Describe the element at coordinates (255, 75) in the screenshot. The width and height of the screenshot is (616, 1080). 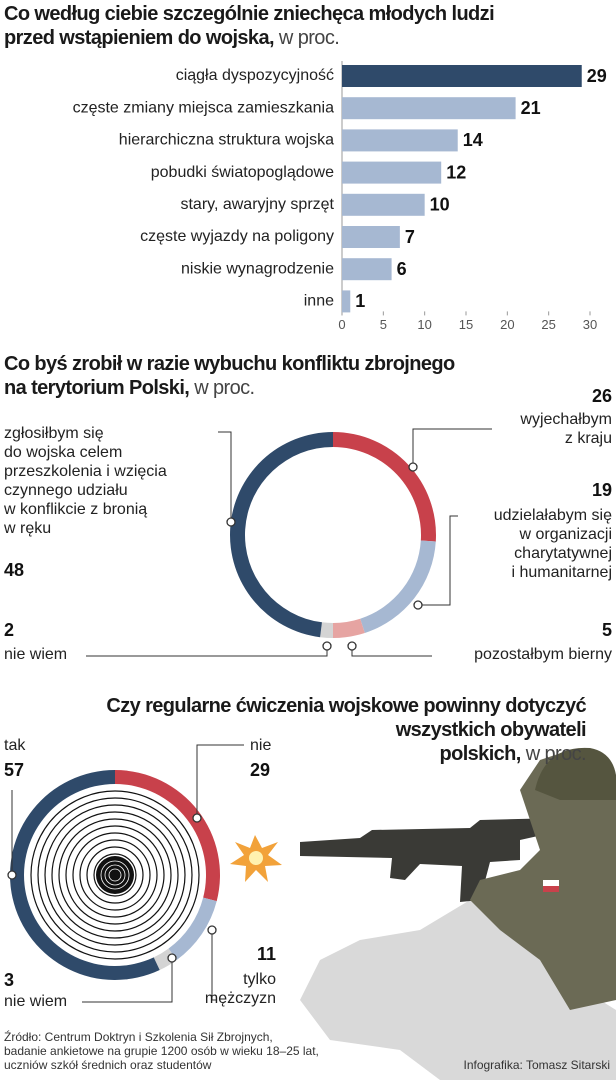
I see `category-label: ciągła dyspozycyjność` at that location.